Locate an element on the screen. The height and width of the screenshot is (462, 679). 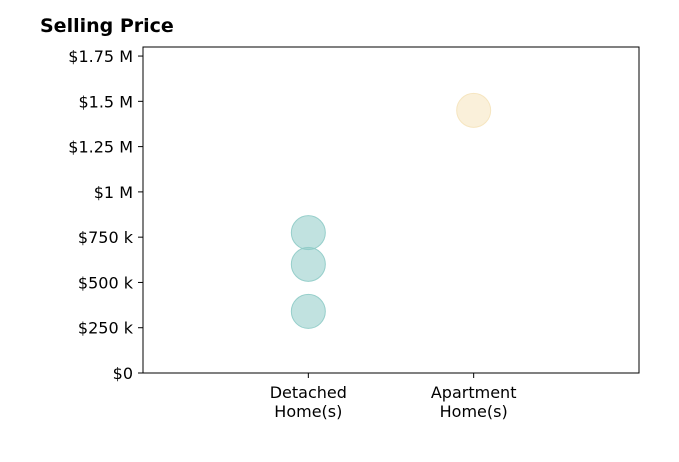
chart-title: Selling Price is located at coordinates (107, 26).